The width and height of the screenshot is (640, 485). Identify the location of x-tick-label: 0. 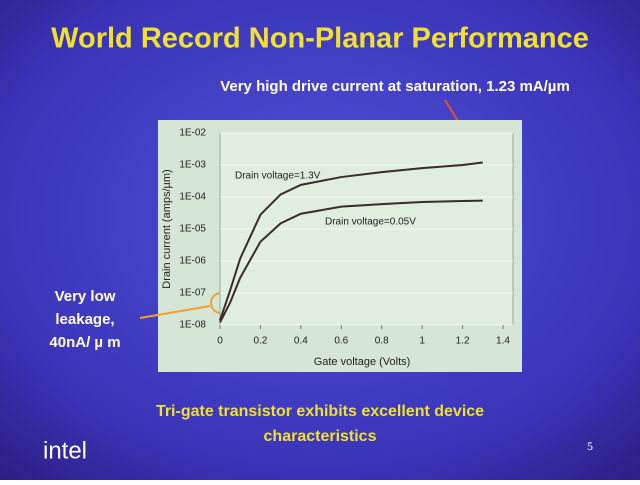
(220, 341).